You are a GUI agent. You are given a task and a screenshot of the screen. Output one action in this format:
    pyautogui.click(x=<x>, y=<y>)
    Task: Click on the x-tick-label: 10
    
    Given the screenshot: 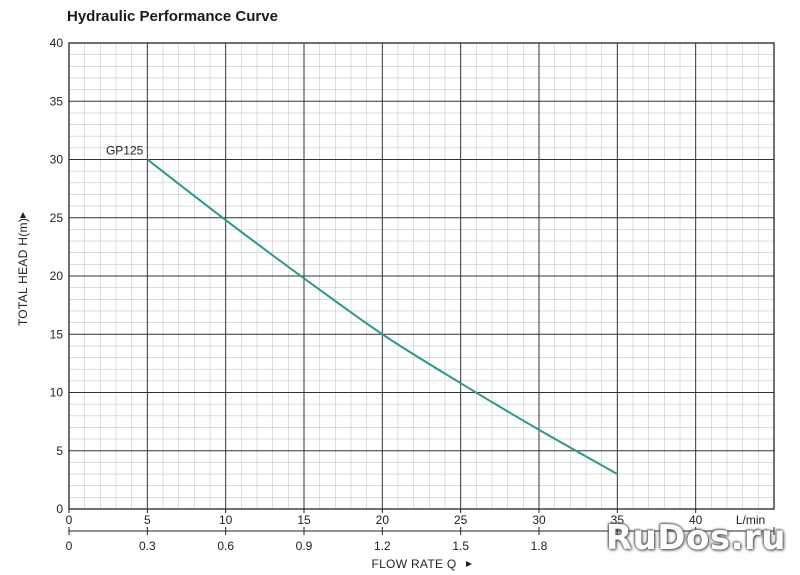 What is the action you would take?
    pyautogui.click(x=226, y=520)
    